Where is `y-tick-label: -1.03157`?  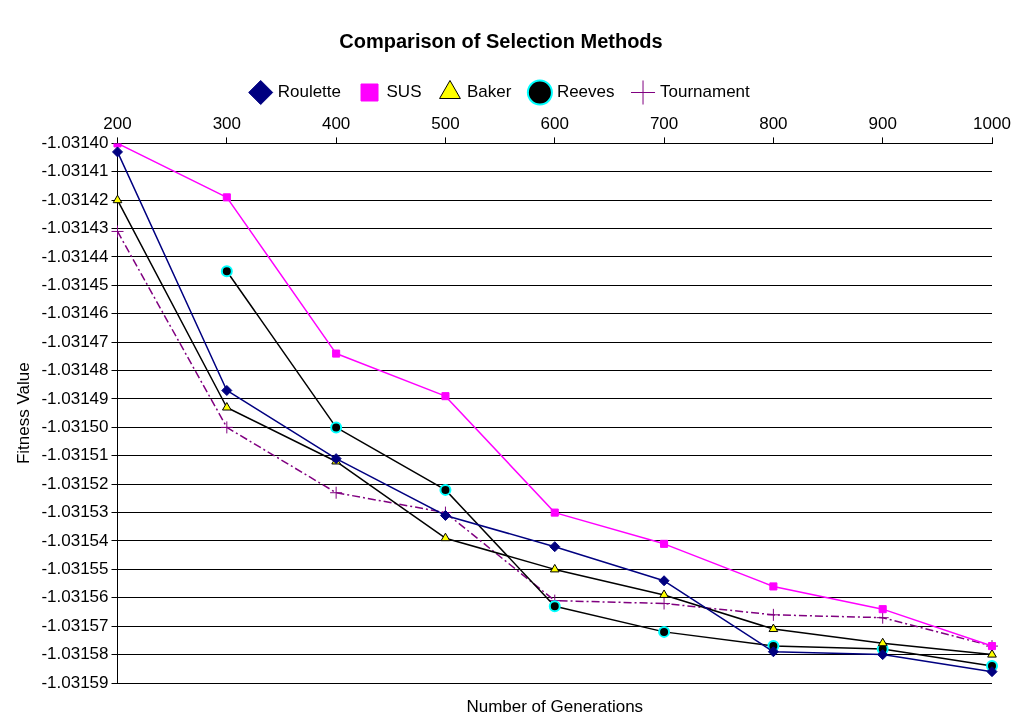
y-tick-label: -1.03157 is located at coordinates (75, 625).